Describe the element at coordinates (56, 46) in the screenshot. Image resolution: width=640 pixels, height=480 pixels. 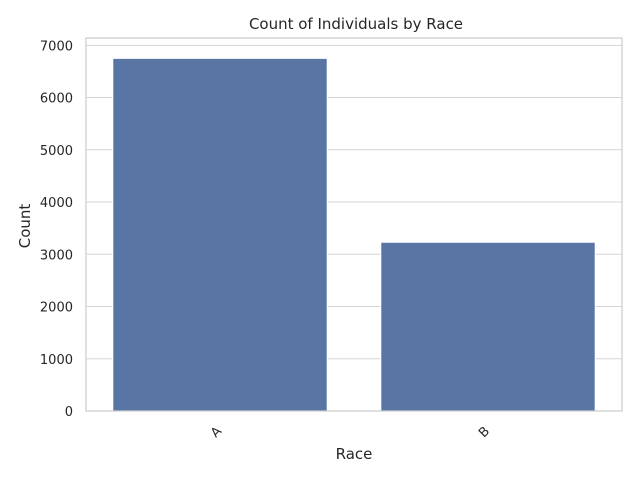
I see `y-tick-label: 7000` at that location.